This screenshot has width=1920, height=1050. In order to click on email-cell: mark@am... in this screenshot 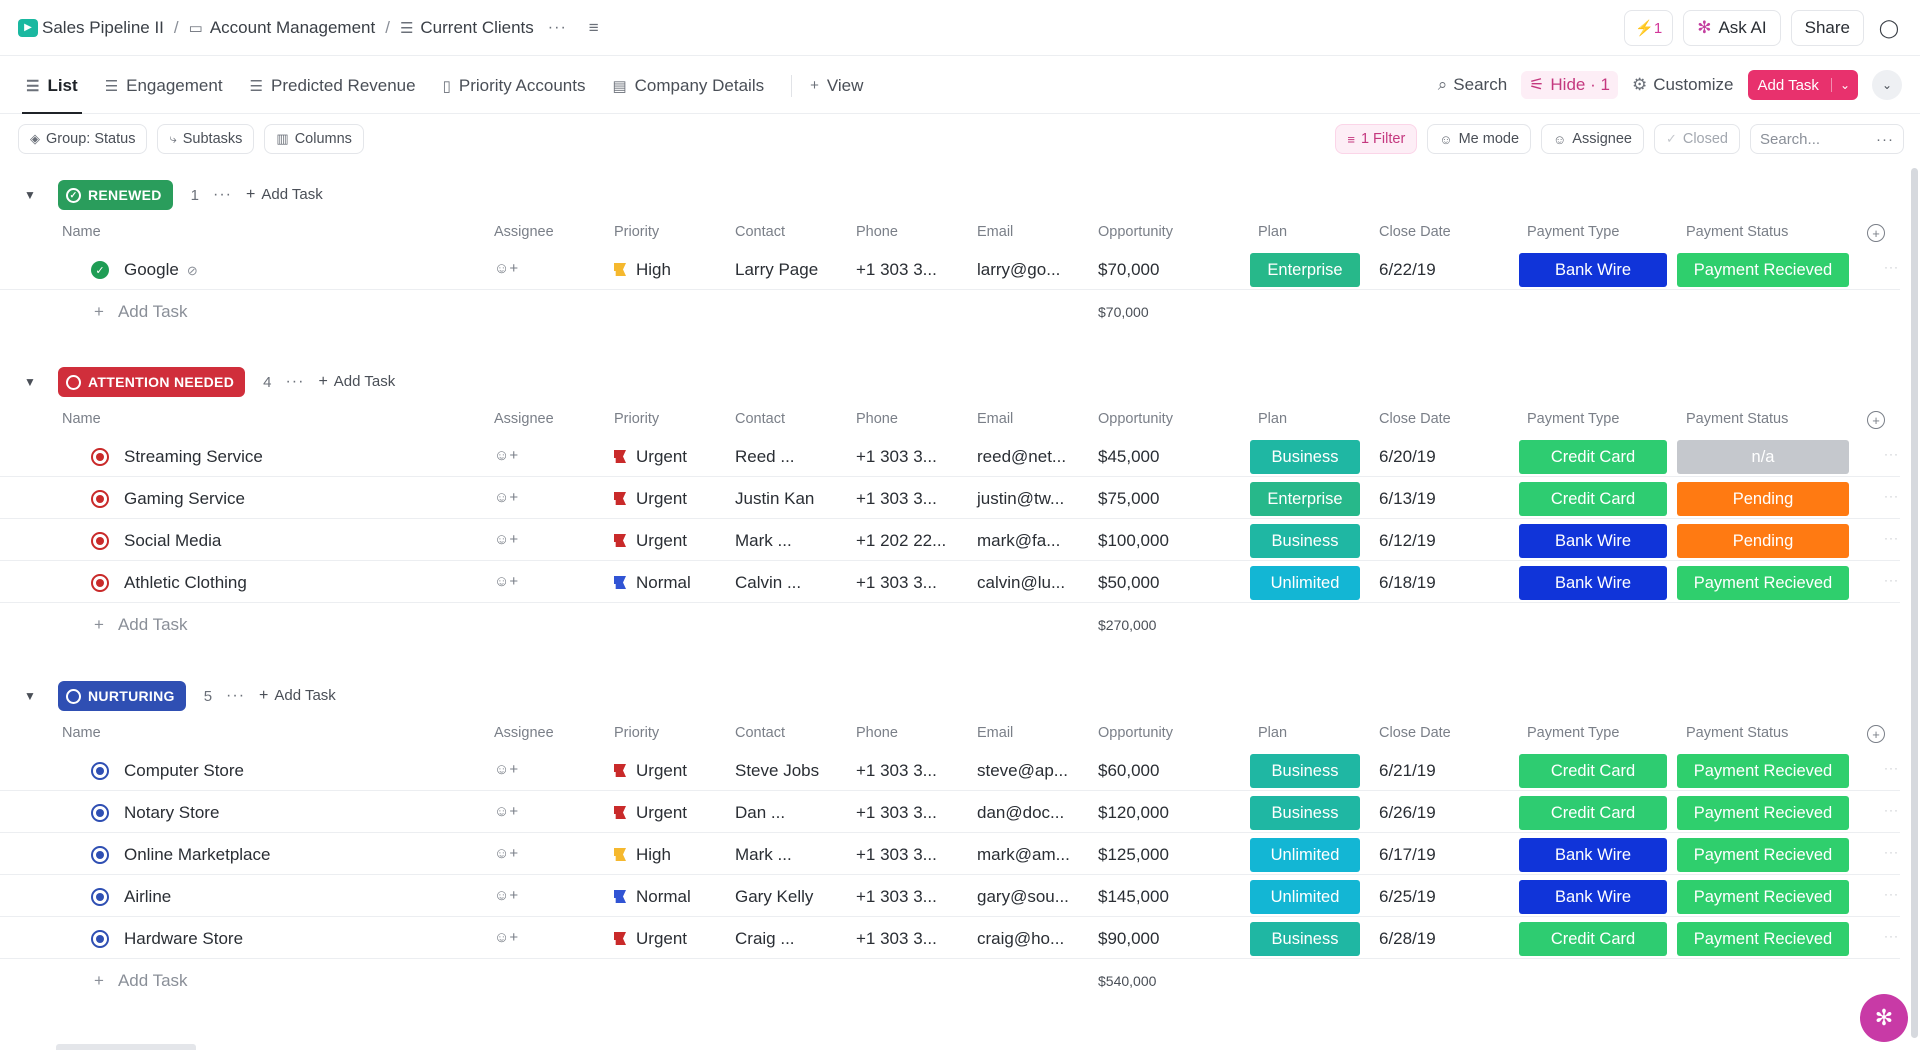, I will do `click(1023, 854)`.